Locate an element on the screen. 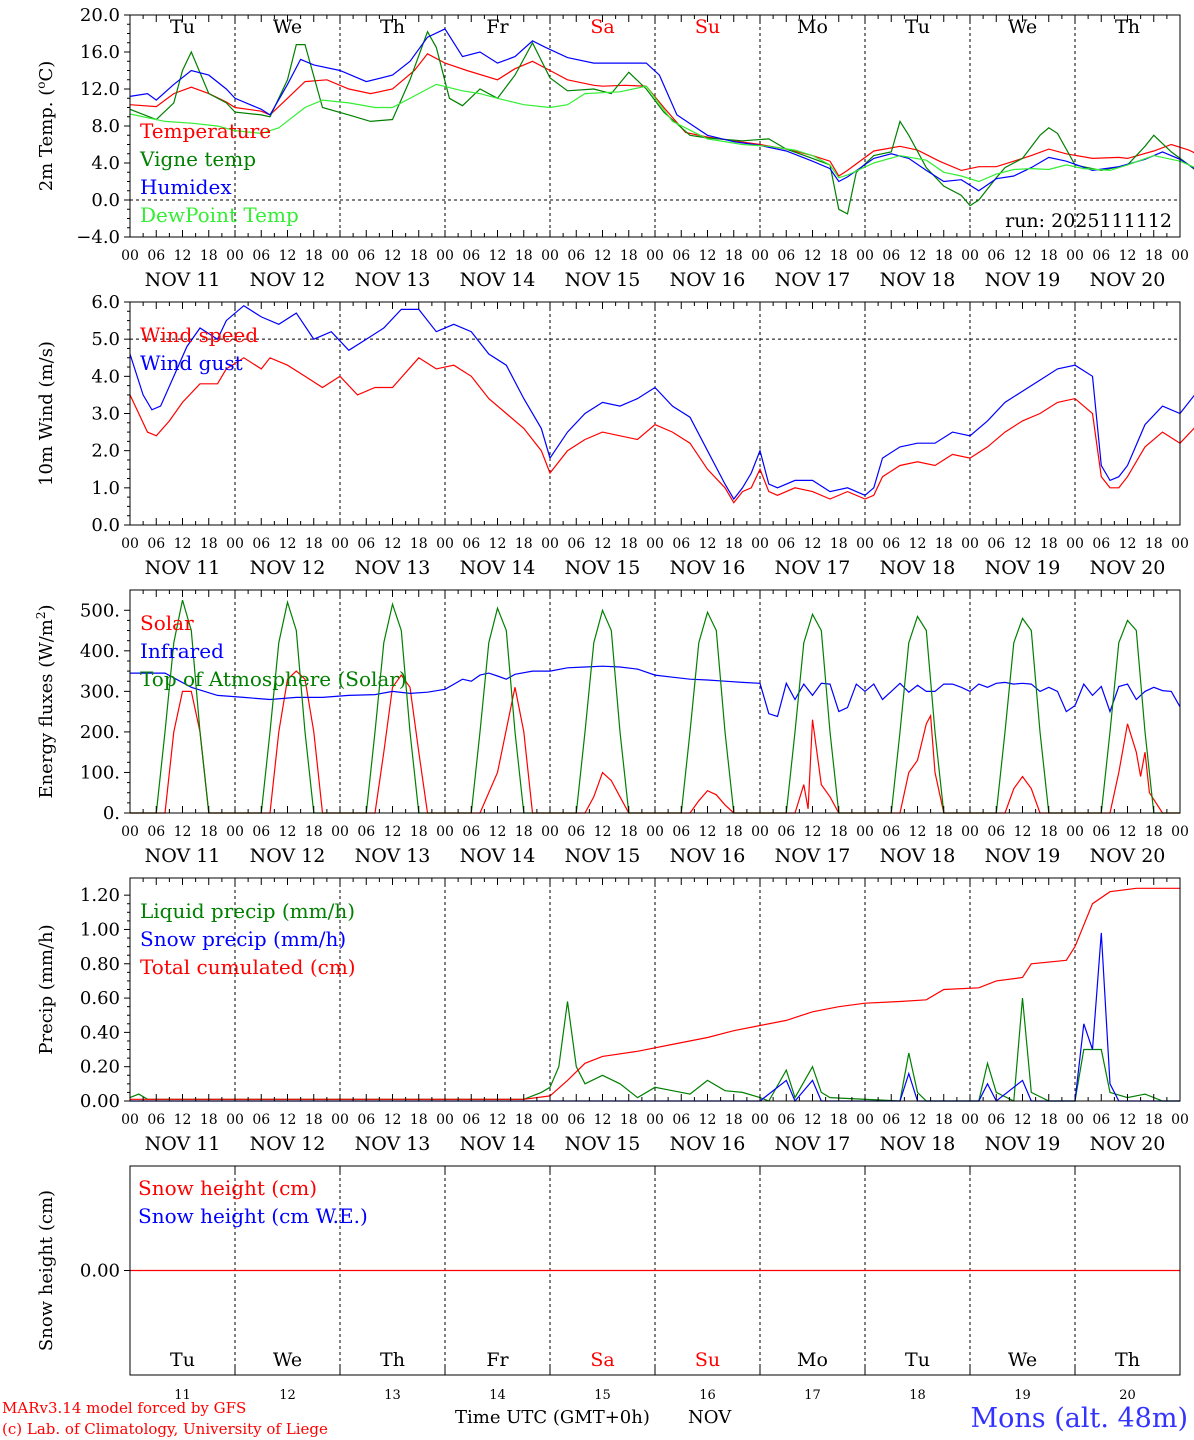 The image size is (1194, 1440). date-label: NOV 18 is located at coordinates (918, 856).